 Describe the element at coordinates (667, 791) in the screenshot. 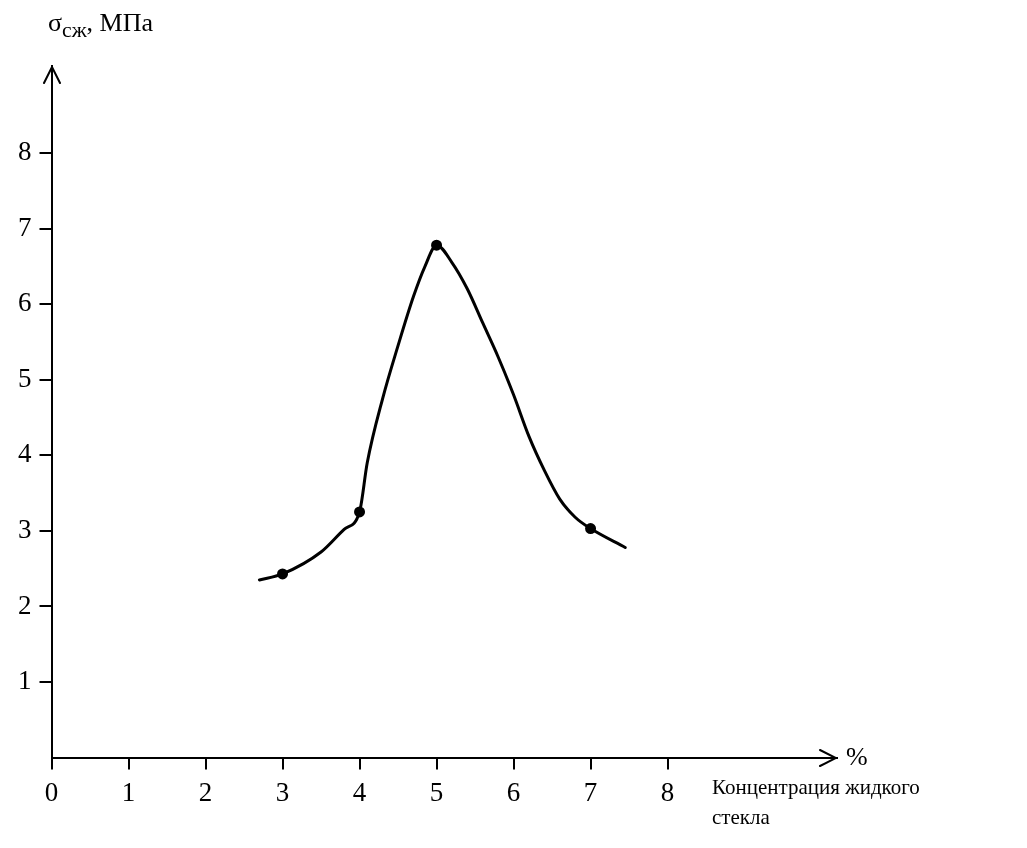

I see `x-tick-label: 8` at that location.